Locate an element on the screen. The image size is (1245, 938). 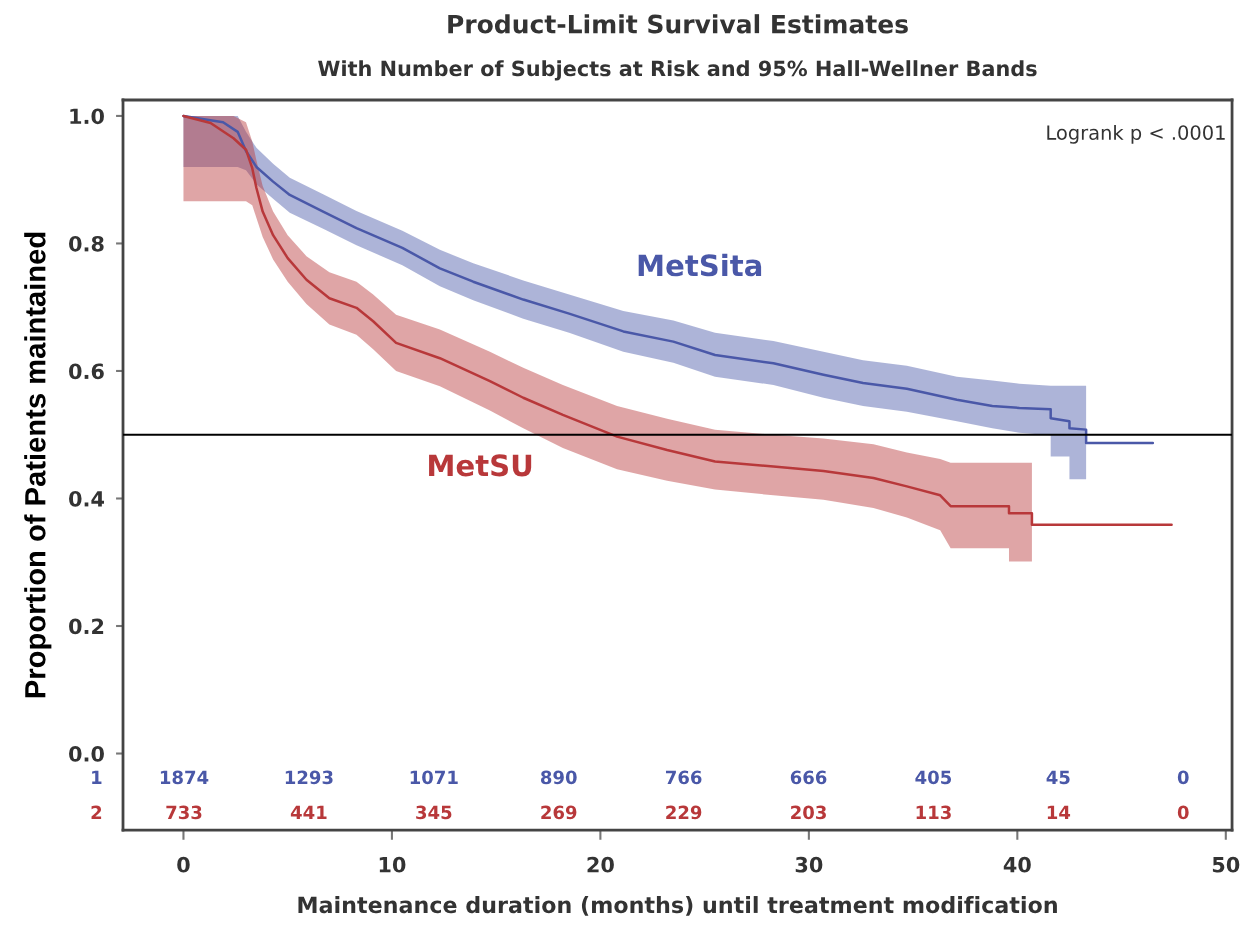
x-tick-label: 50 is located at coordinates (1226, 864).